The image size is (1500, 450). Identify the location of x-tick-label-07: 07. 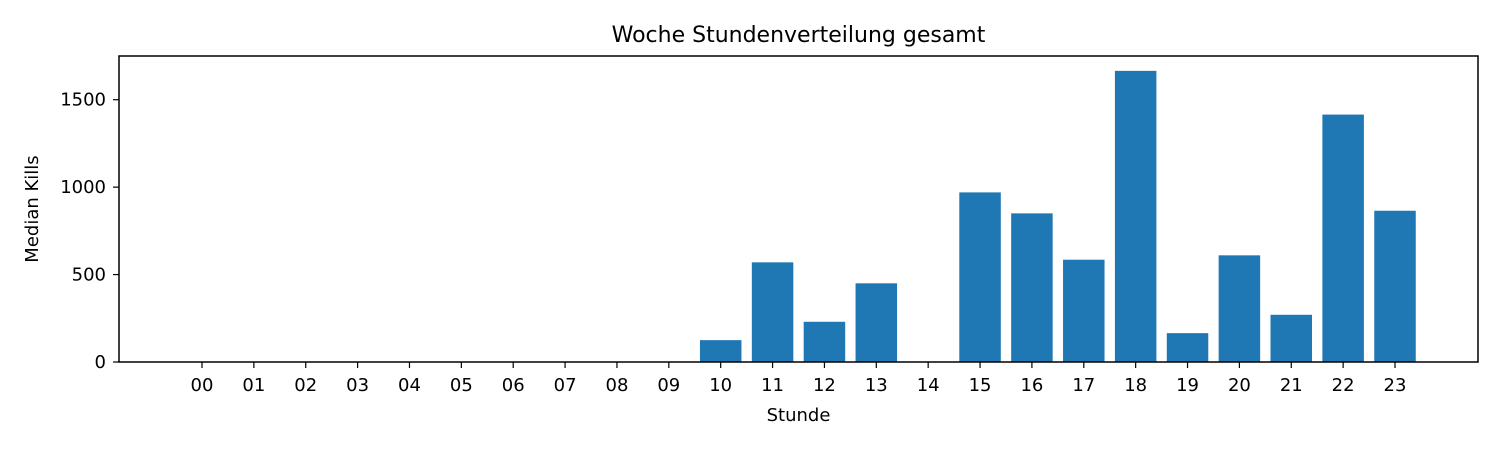
(565, 385).